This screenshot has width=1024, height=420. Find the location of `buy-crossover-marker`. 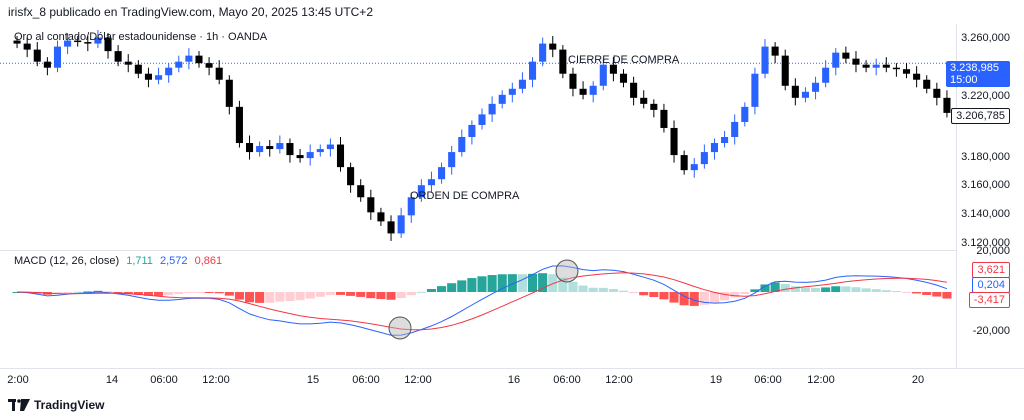

buy-crossover-marker is located at coordinates (400, 328).